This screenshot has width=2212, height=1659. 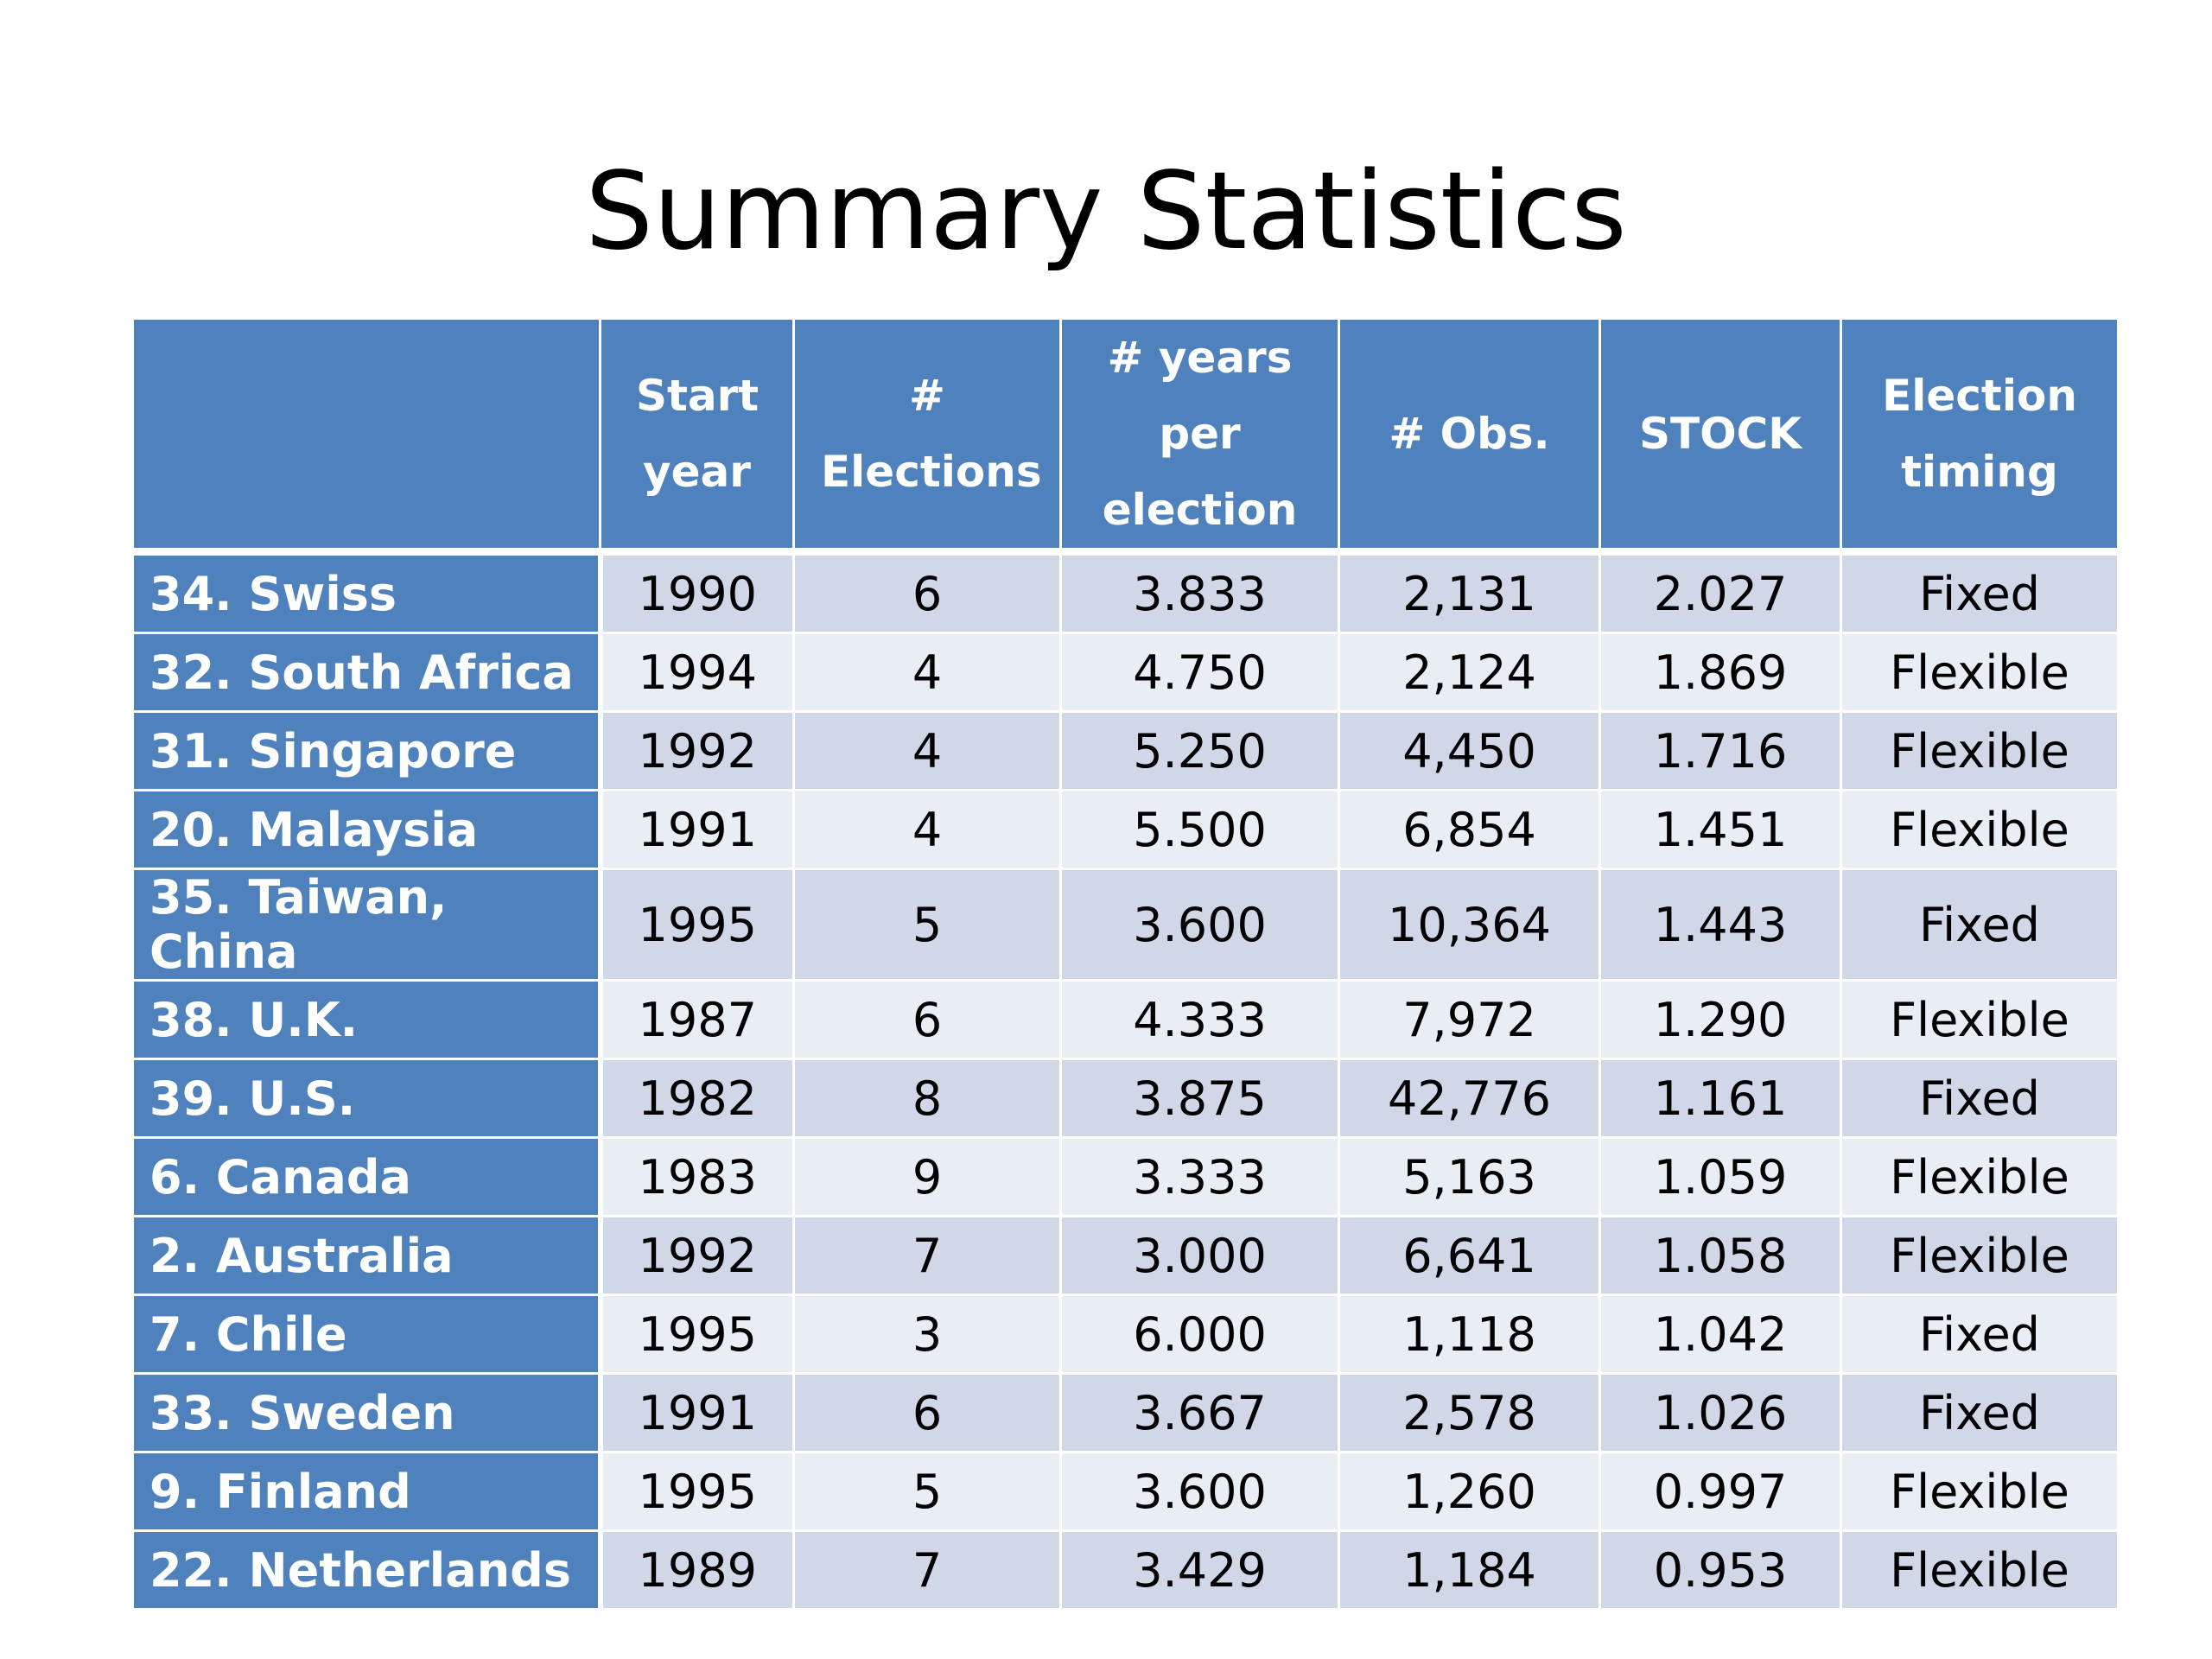 What do you see at coordinates (1199, 1019) in the screenshot?
I see `cell-years-per-election: 4.333` at bounding box center [1199, 1019].